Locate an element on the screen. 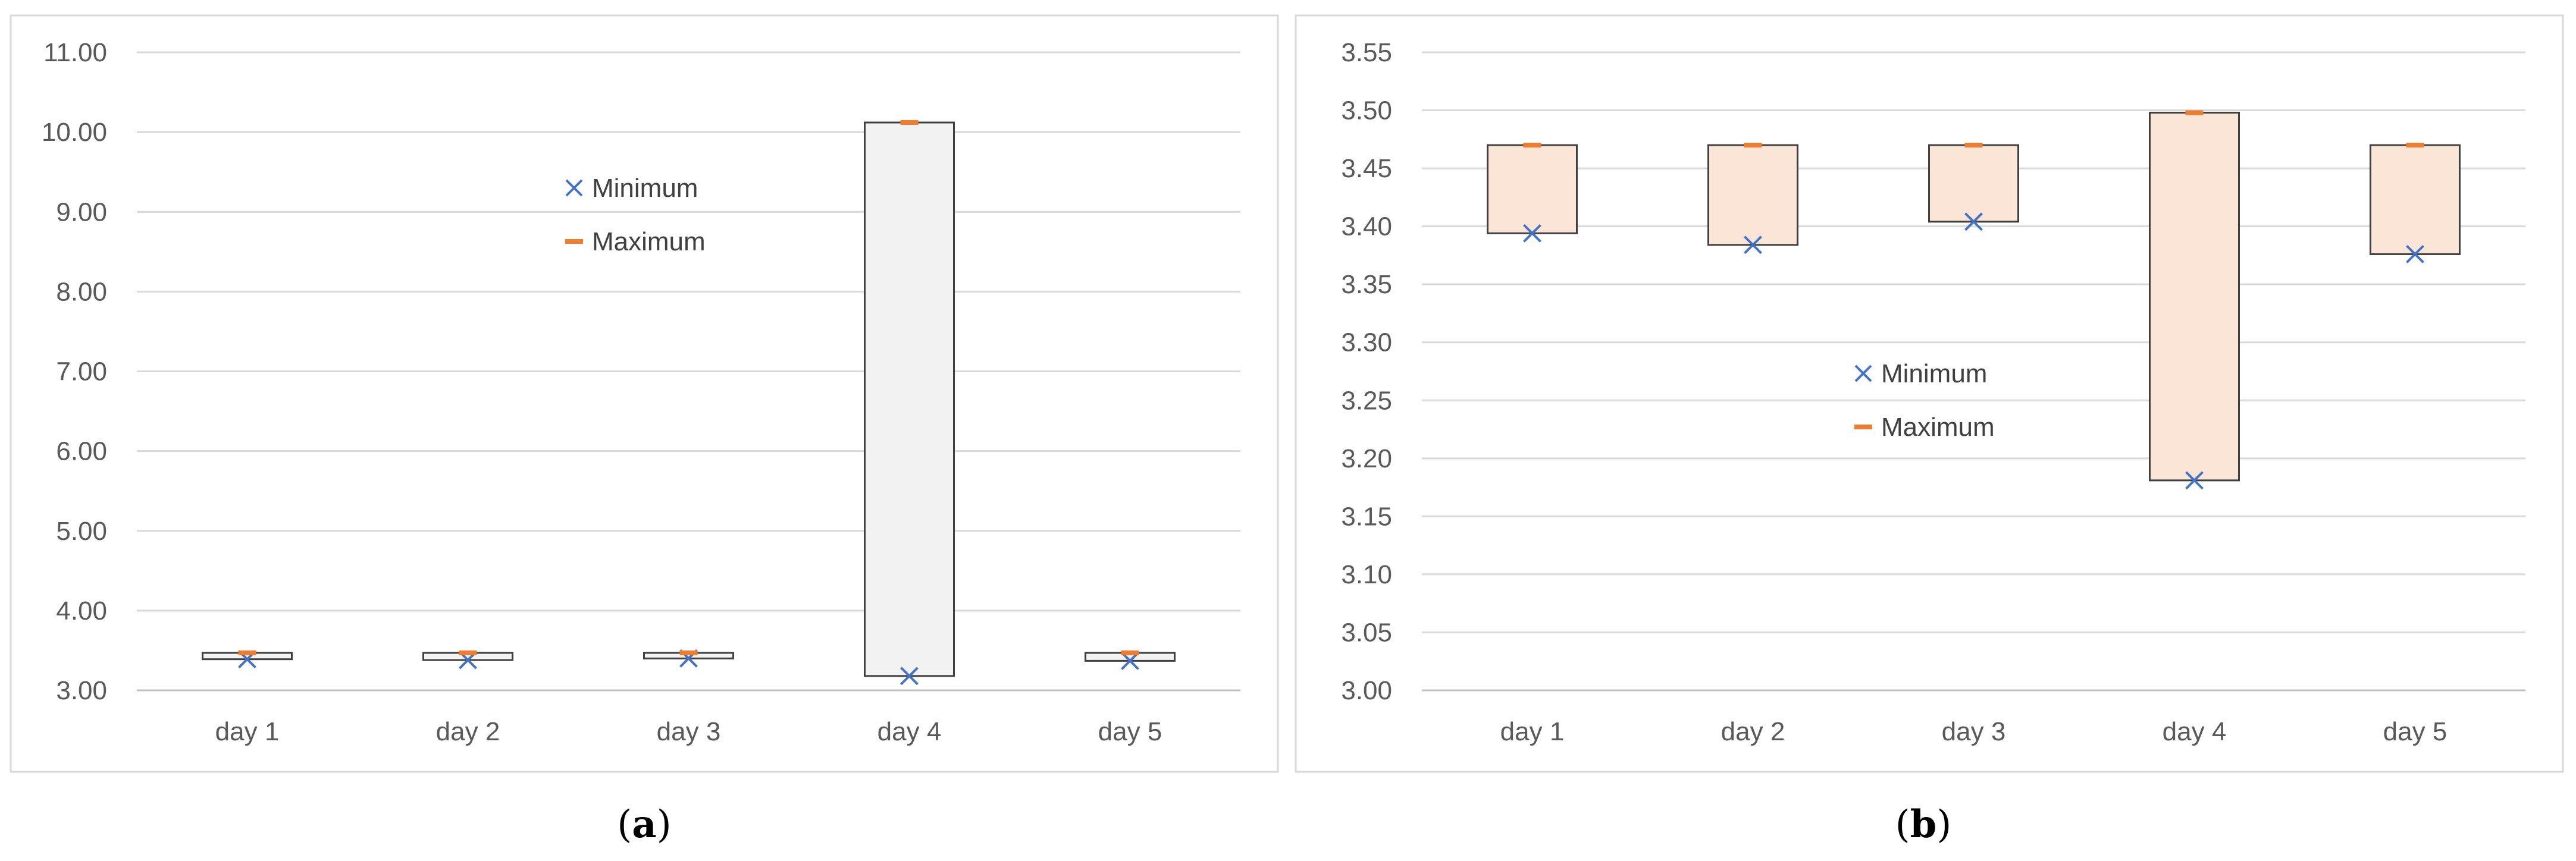 This screenshot has height=861, width=2576. y-tick-label: 3.25 is located at coordinates (1366, 400).